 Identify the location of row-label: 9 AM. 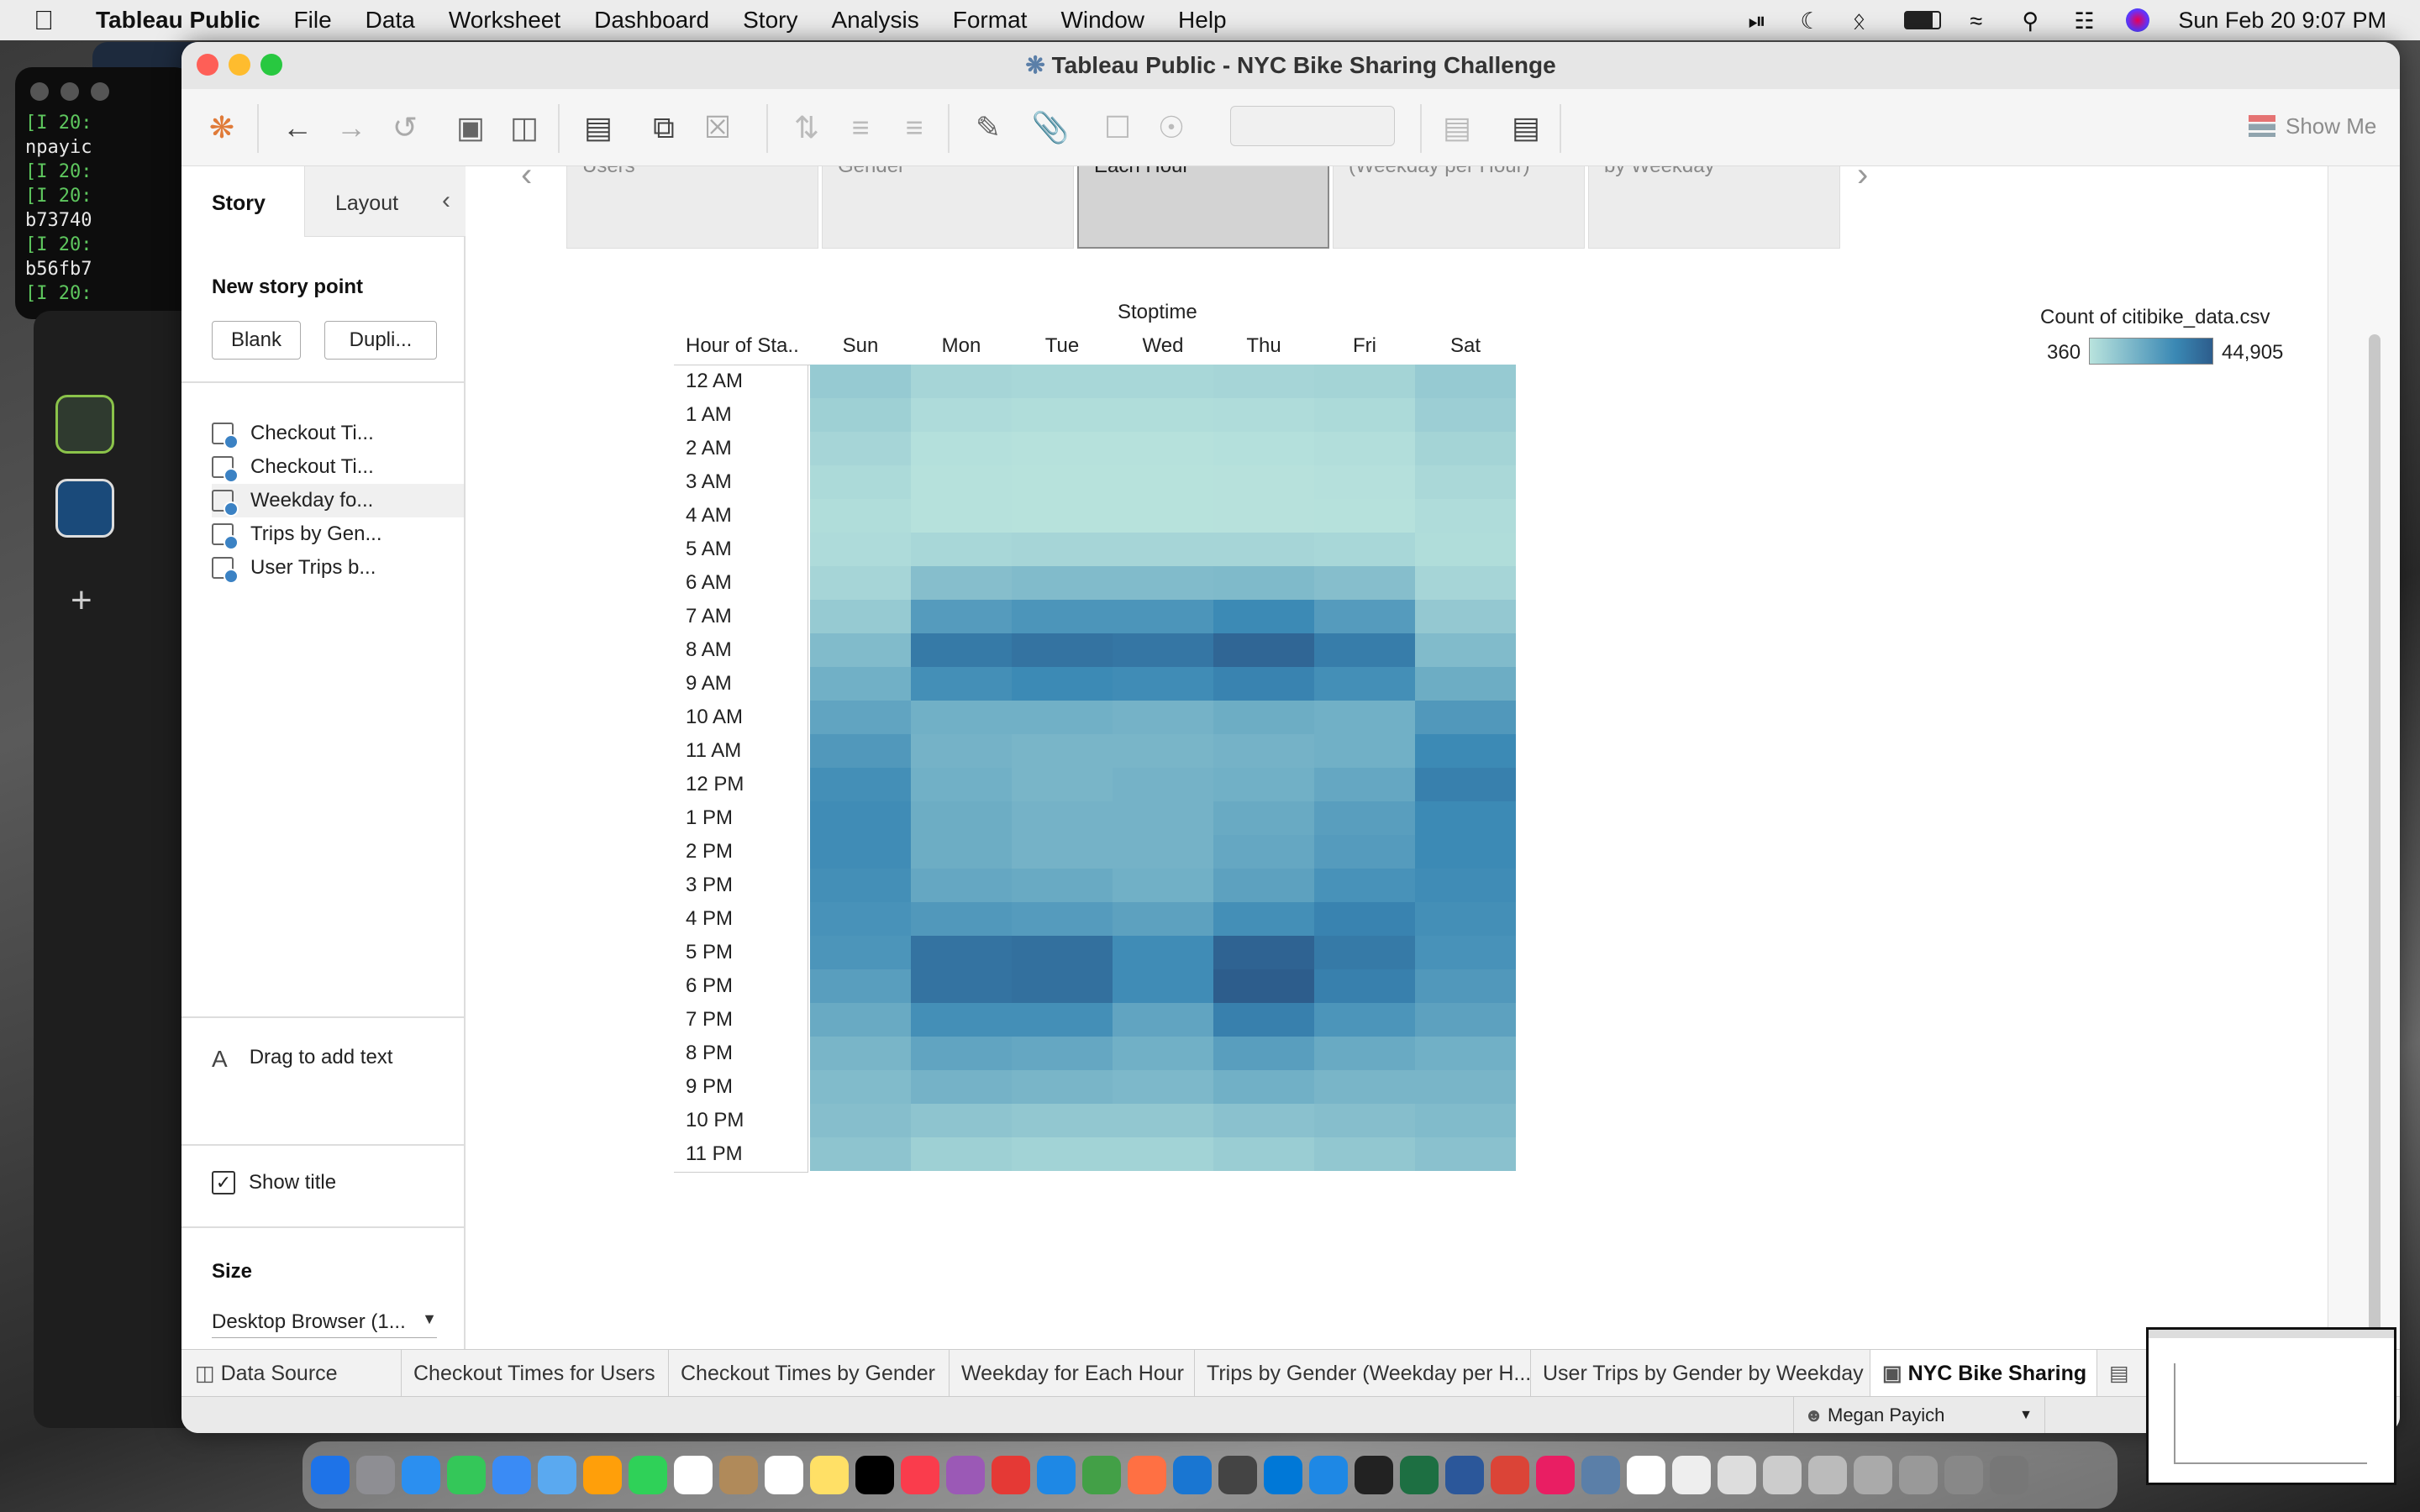
(709, 683).